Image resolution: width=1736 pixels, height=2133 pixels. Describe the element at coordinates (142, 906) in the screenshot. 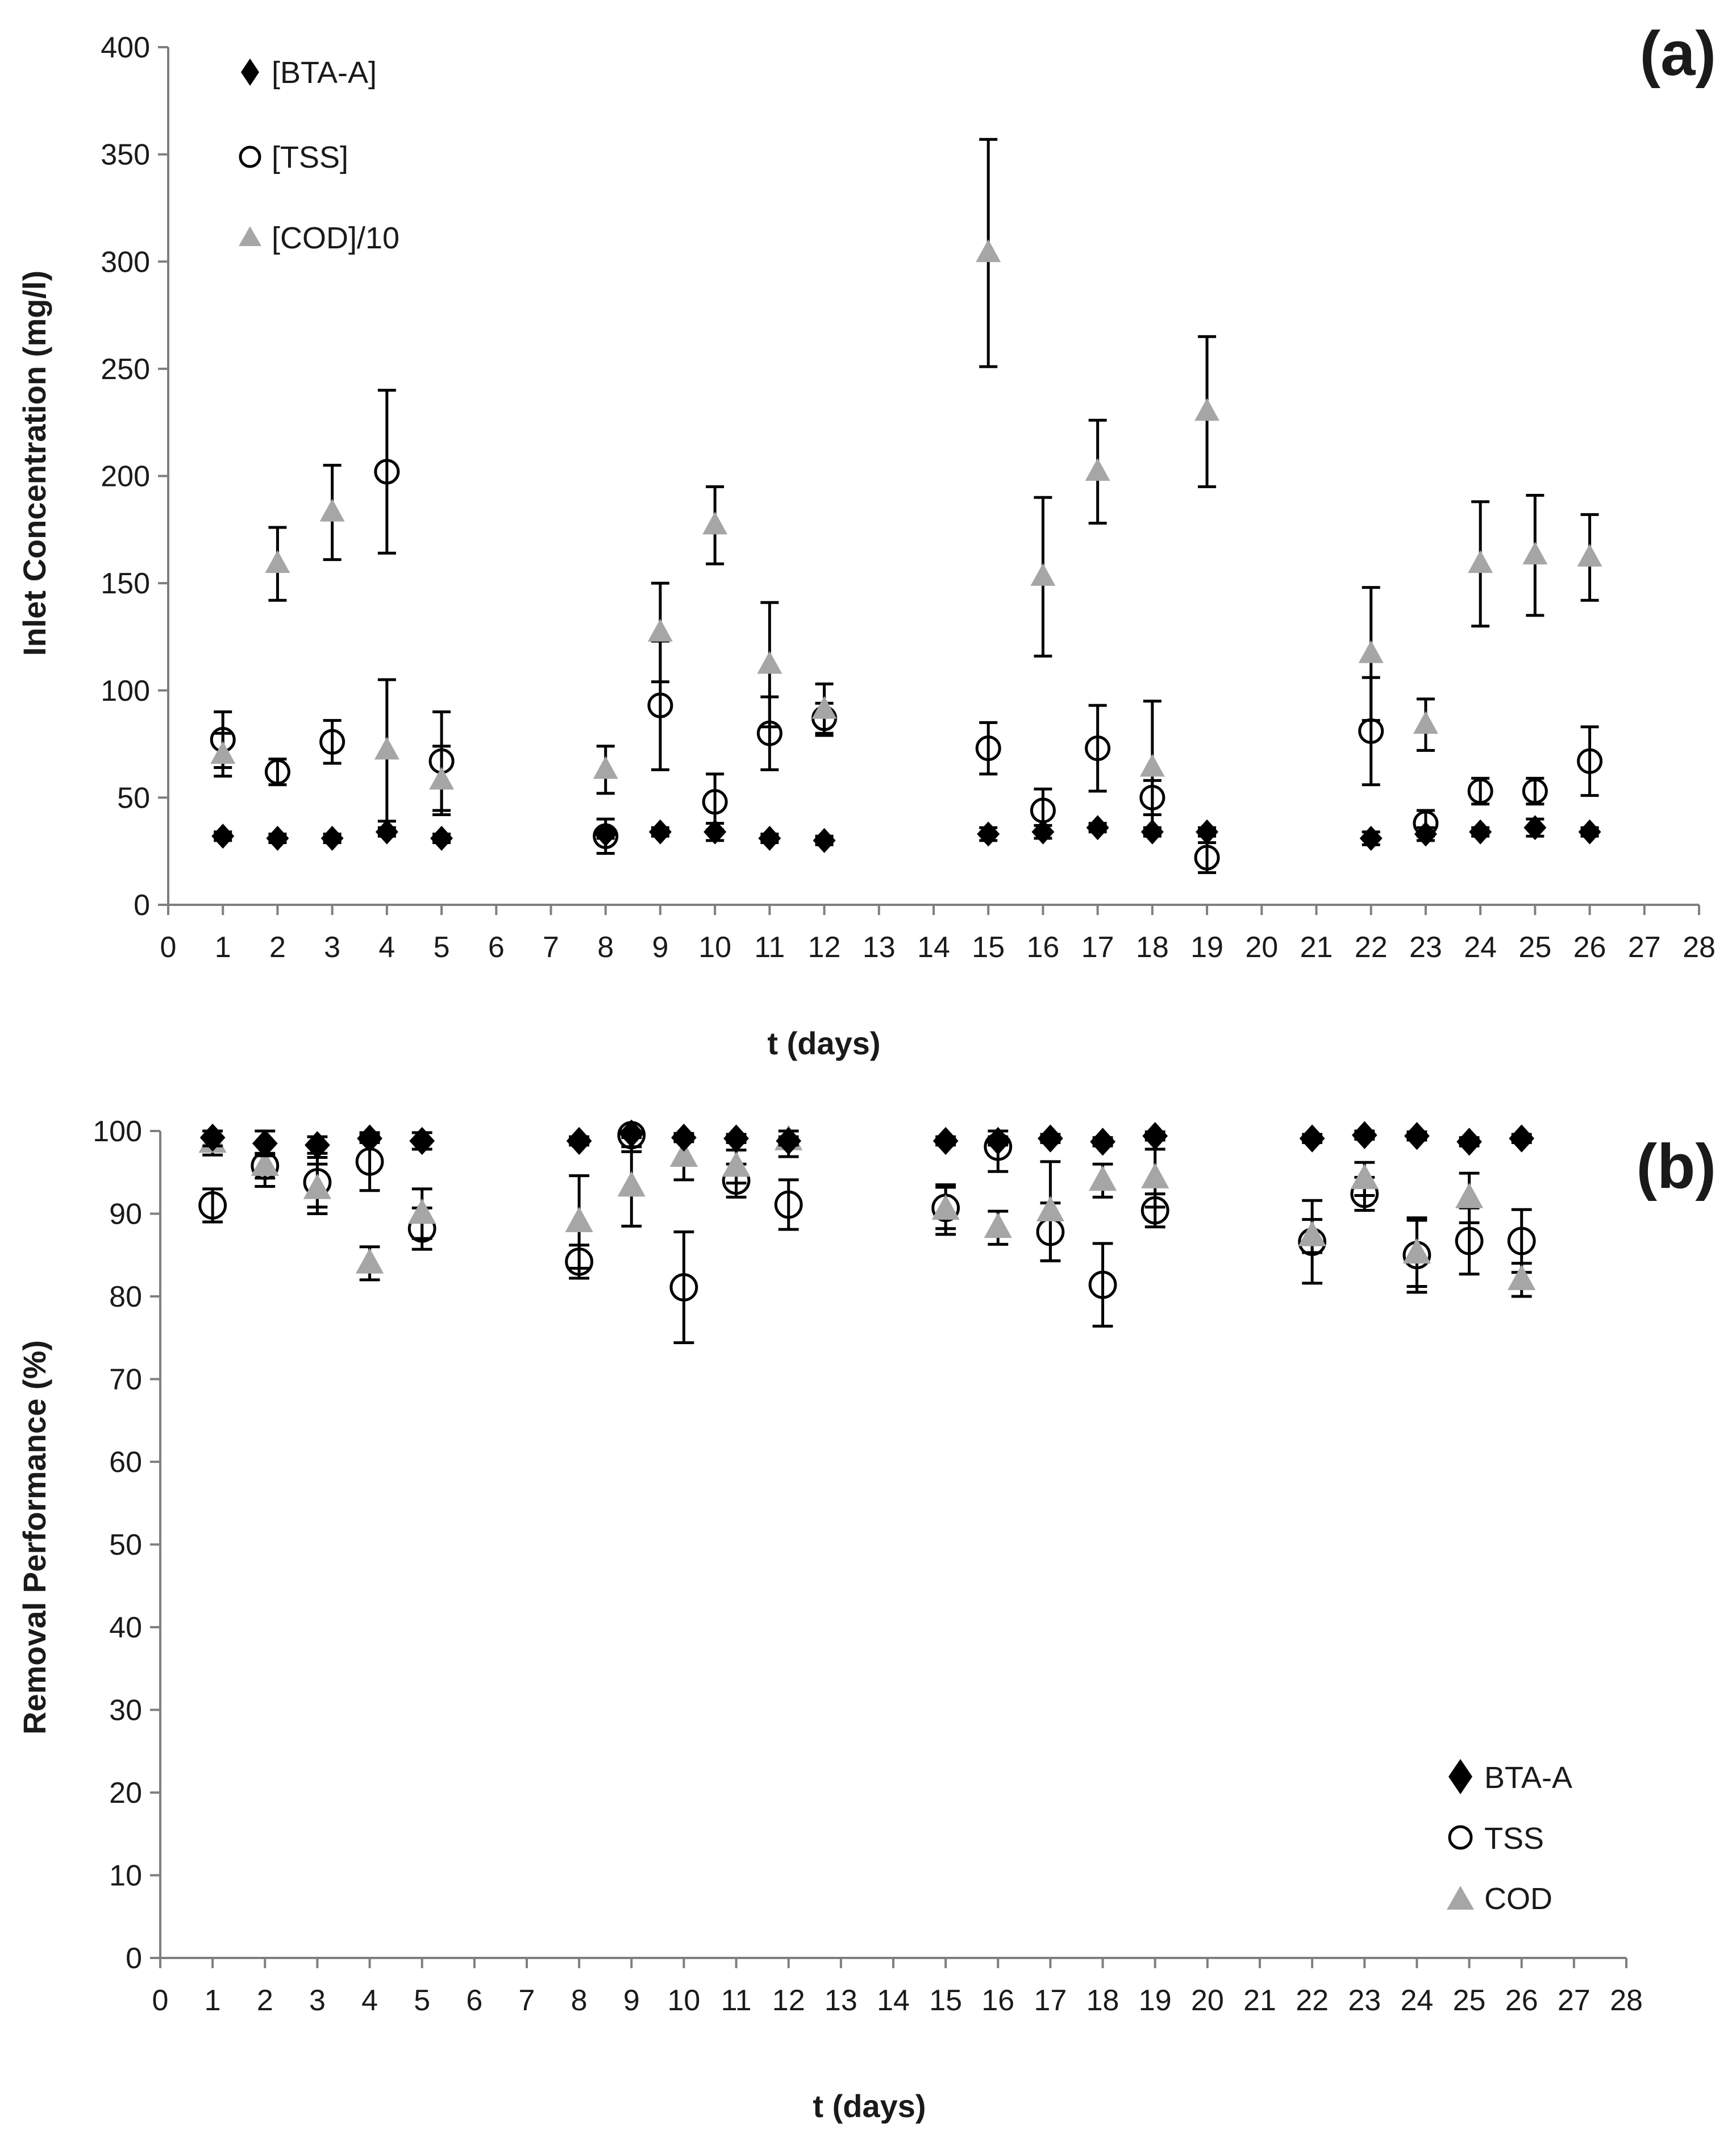

I see `chart-a-y-tick-label: 0` at that location.